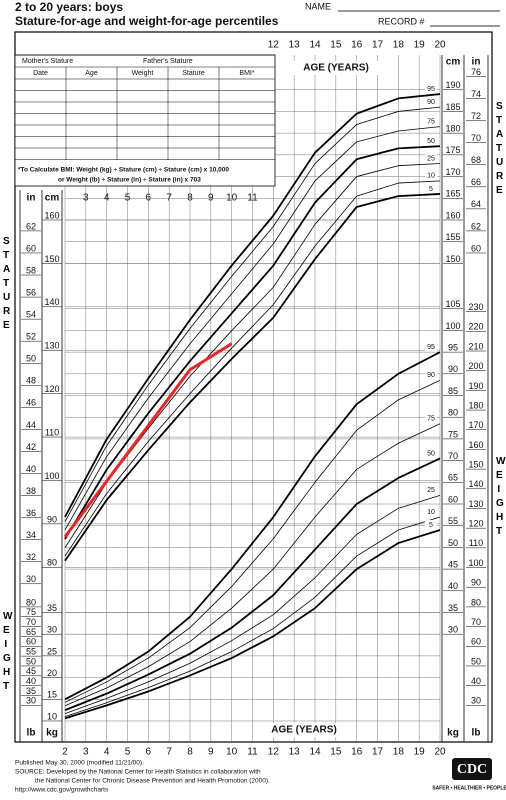 The width and height of the screenshot is (506, 800). I want to click on x-tick-label: 3, so click(86, 752).